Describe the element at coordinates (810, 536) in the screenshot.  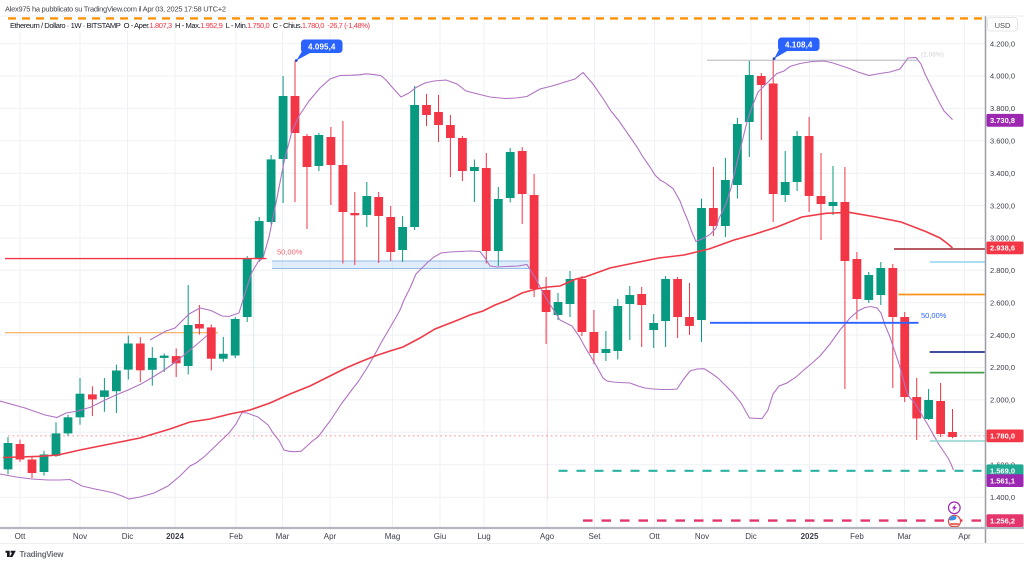
I see `svg-text: 2025` at that location.